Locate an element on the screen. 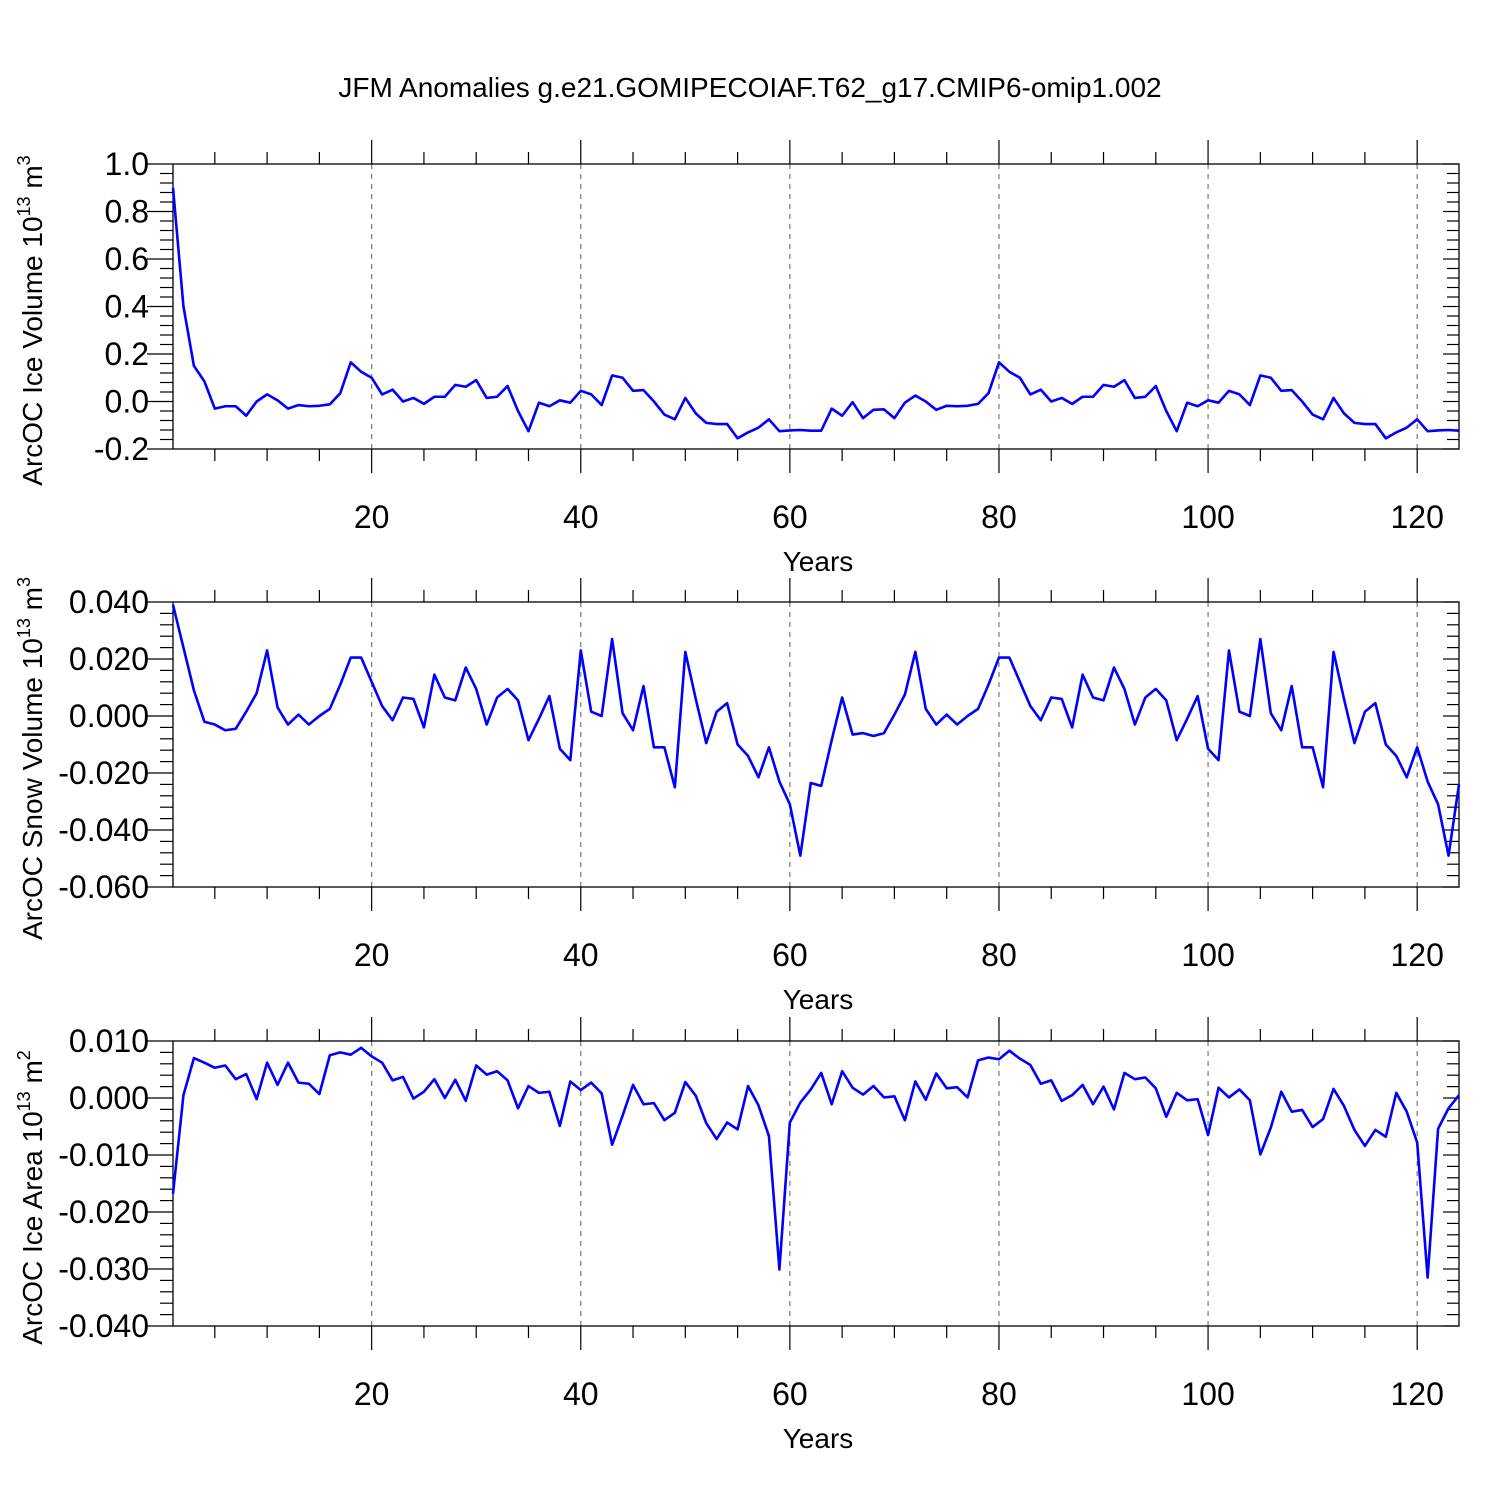  y-tick-label: 0.040 is located at coordinates (109, 602).